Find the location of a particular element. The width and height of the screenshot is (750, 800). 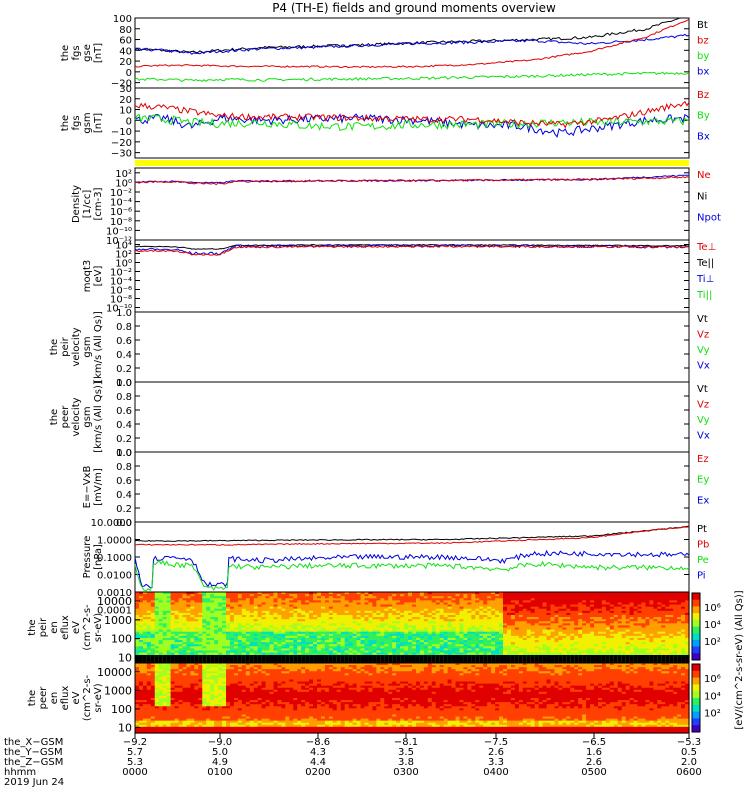

y-label-line: peer is located at coordinates (65, 417).